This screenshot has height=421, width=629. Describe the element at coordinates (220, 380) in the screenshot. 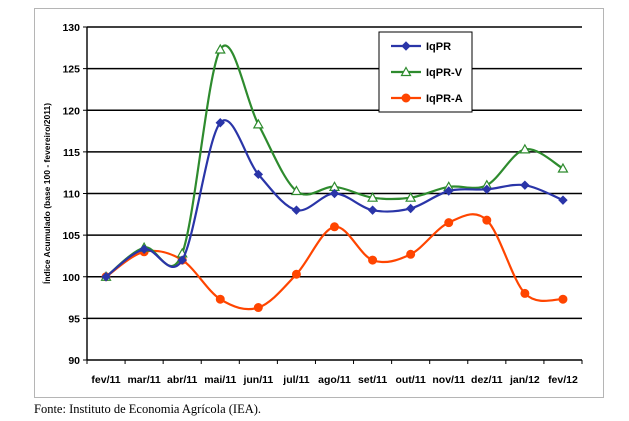

I see `x-tick-label: mai/11` at that location.